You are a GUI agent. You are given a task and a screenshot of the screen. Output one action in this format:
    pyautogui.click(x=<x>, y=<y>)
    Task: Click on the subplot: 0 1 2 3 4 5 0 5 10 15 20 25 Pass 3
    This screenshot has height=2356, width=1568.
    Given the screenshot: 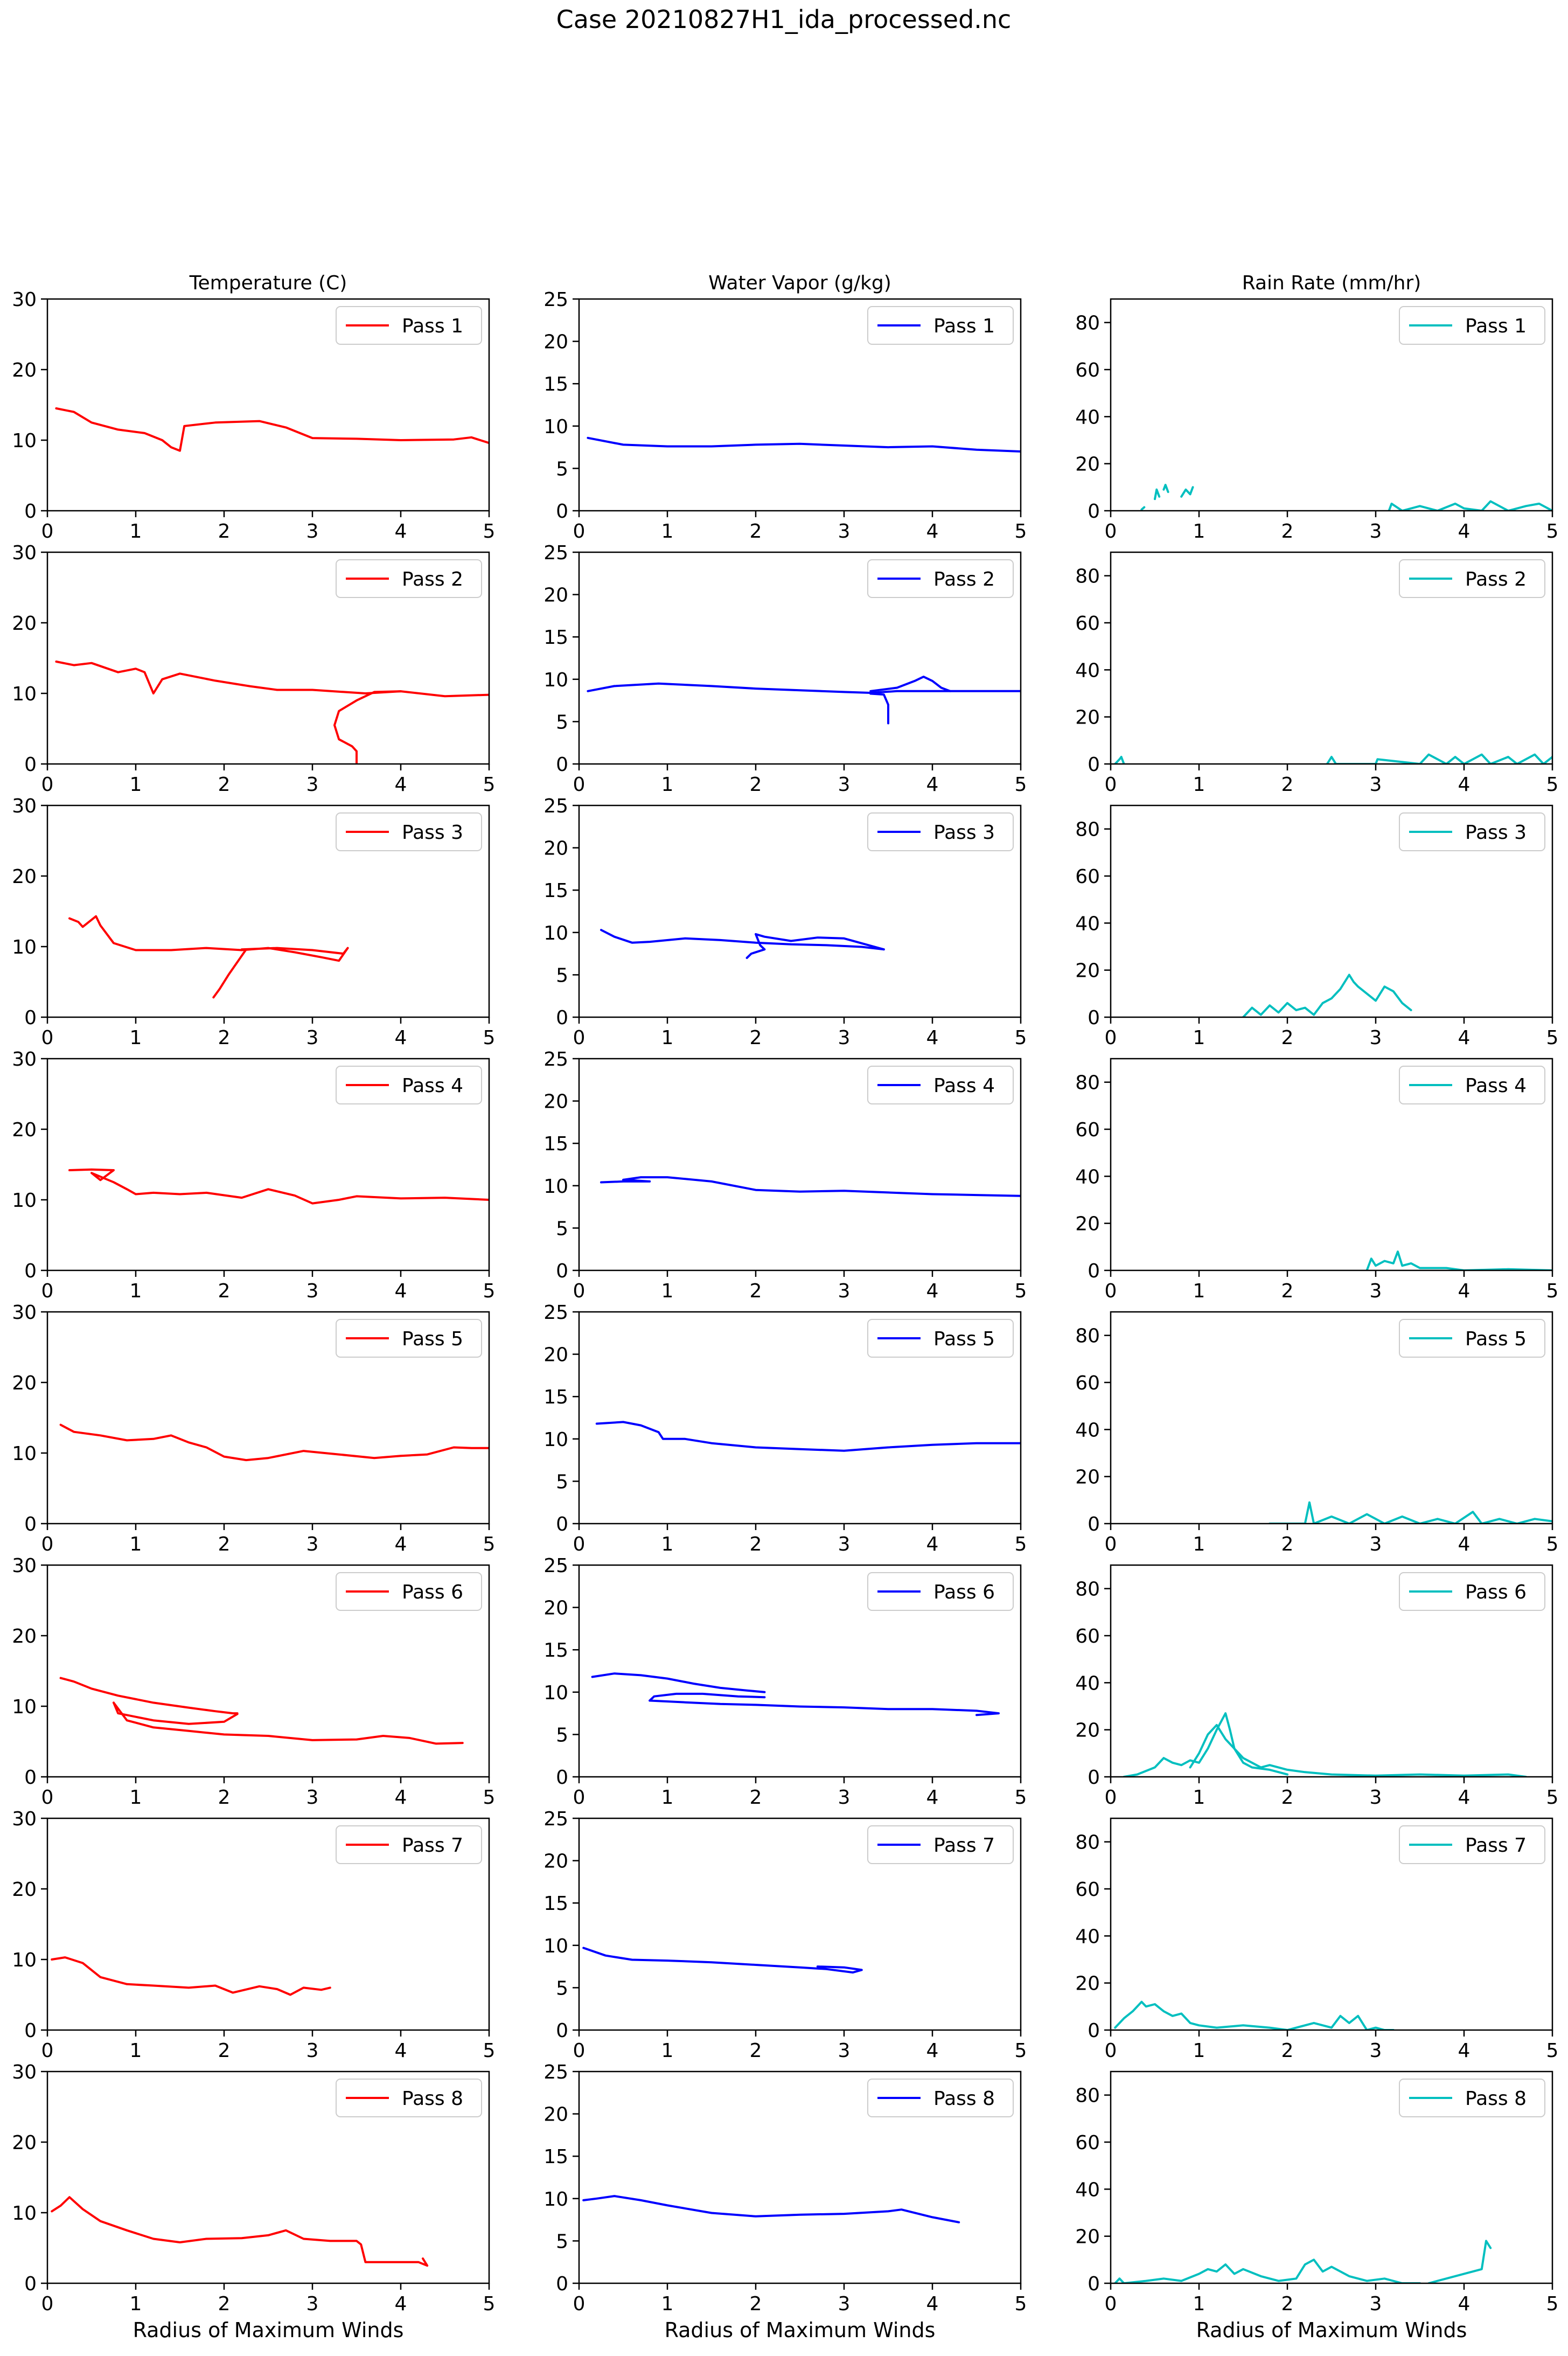 What is the action you would take?
    pyautogui.click(x=785, y=922)
    